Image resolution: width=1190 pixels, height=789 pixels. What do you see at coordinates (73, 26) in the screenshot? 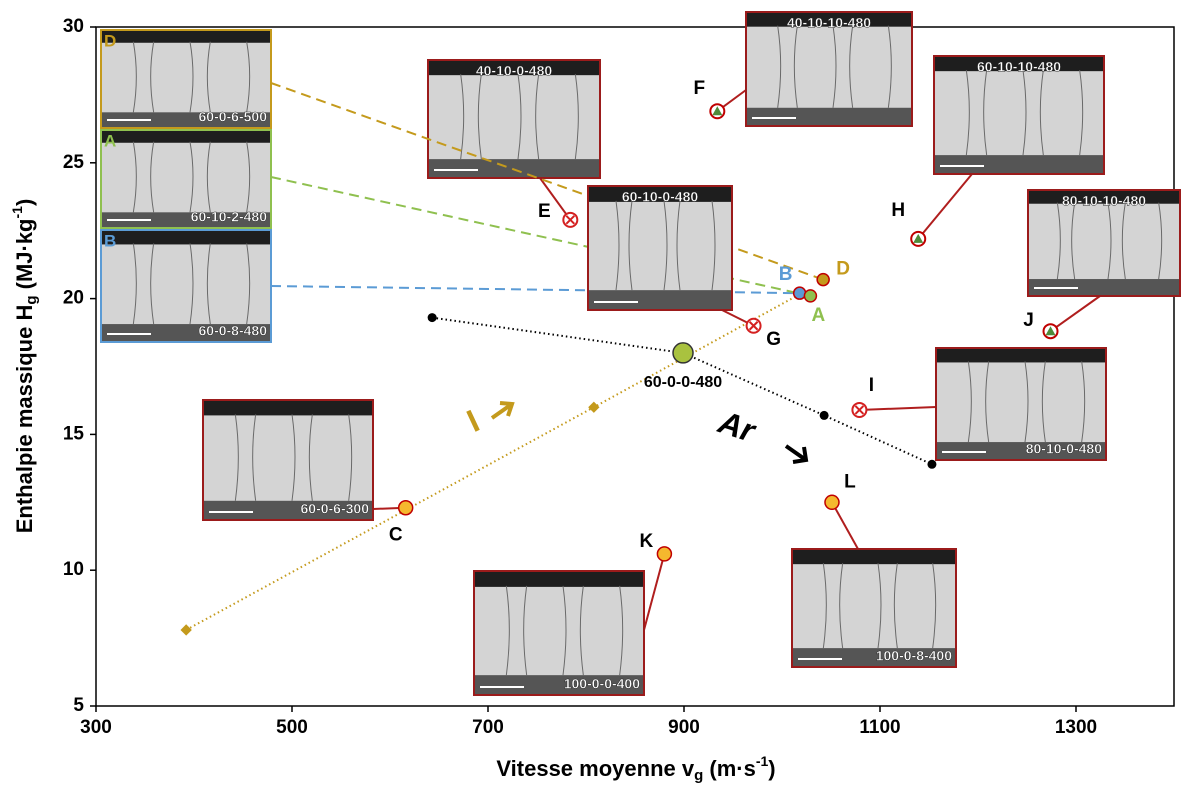
I see `y-tick-label: 30` at bounding box center [73, 26].